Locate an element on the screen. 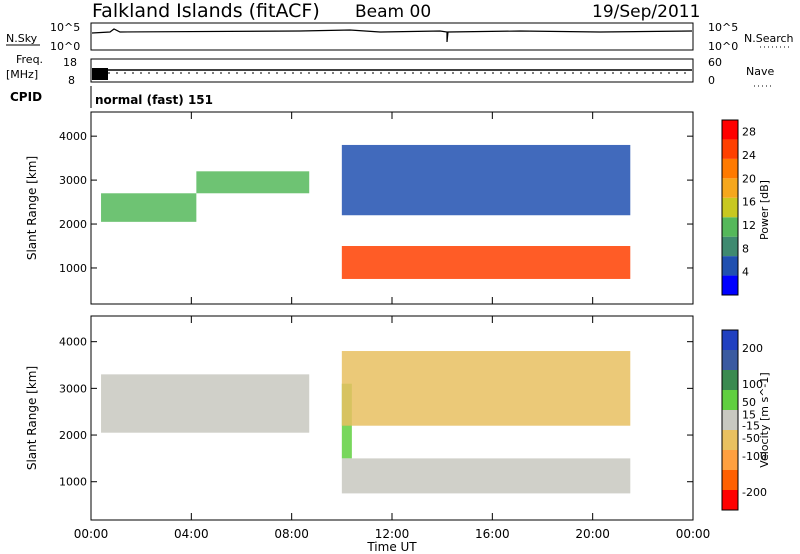 This screenshot has width=800, height=554. velocity-colorbar-label: Velocity [m s^-1] is located at coordinates (764, 419).